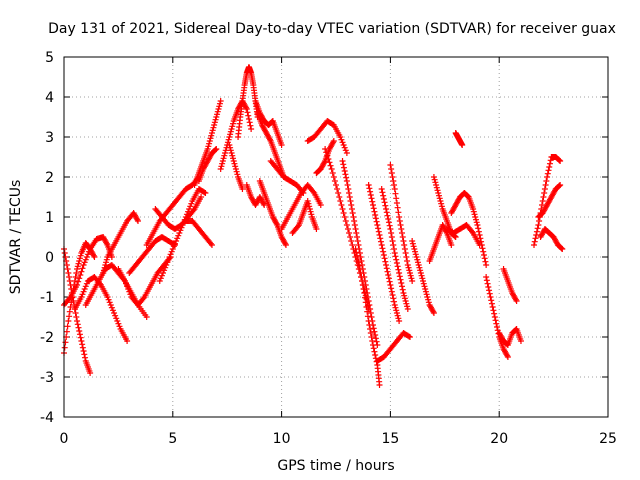 The height and width of the screenshot is (480, 640). Describe the element at coordinates (16, 237) in the screenshot. I see `y-axis-title: SDTVAR / TECUs` at that location.